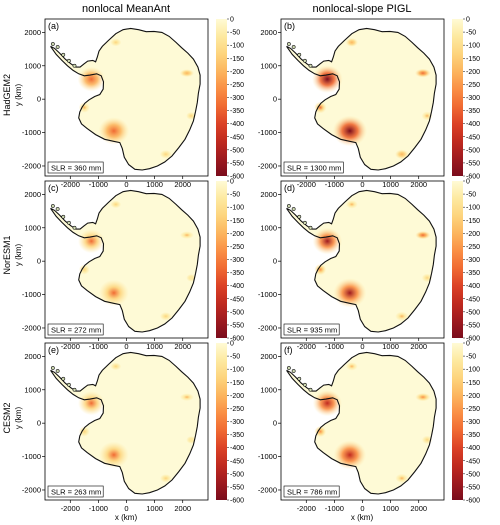 Image resolution: width=500 pixels, height=525 pixels. I want to click on panel-label: (b), so click(289, 26).